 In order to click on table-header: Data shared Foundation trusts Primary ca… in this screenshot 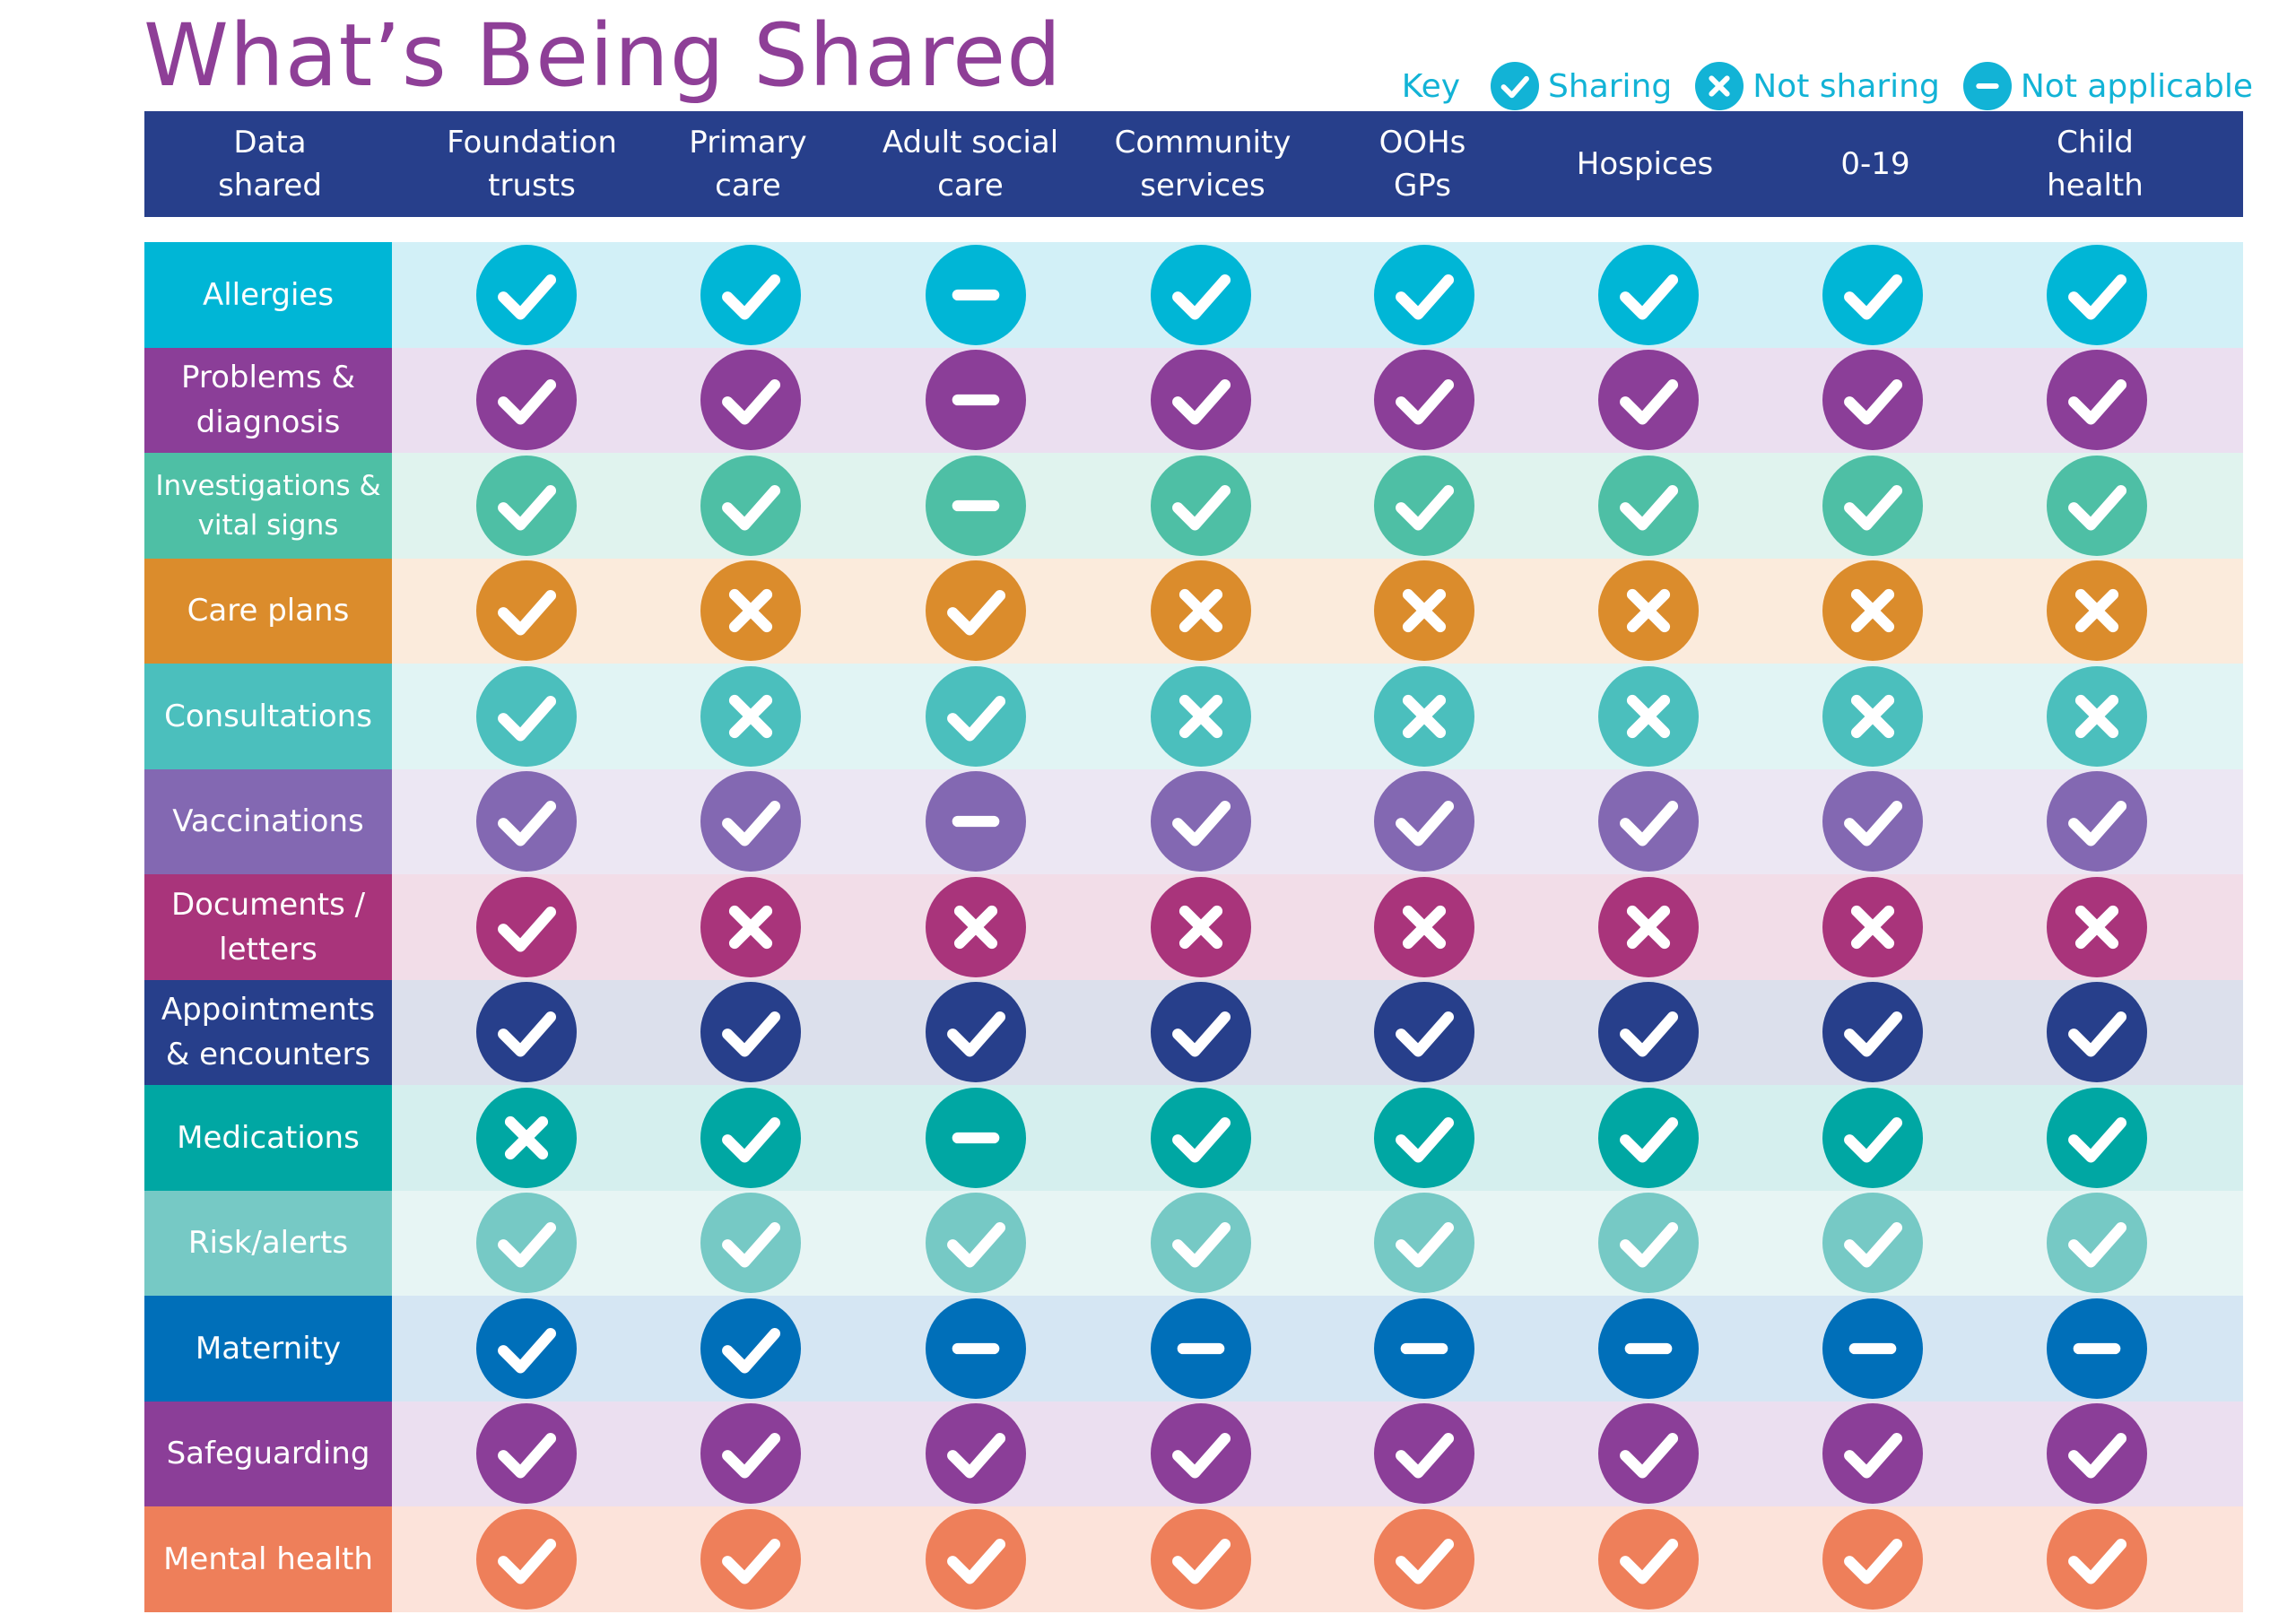, I will do `click(1193, 164)`.